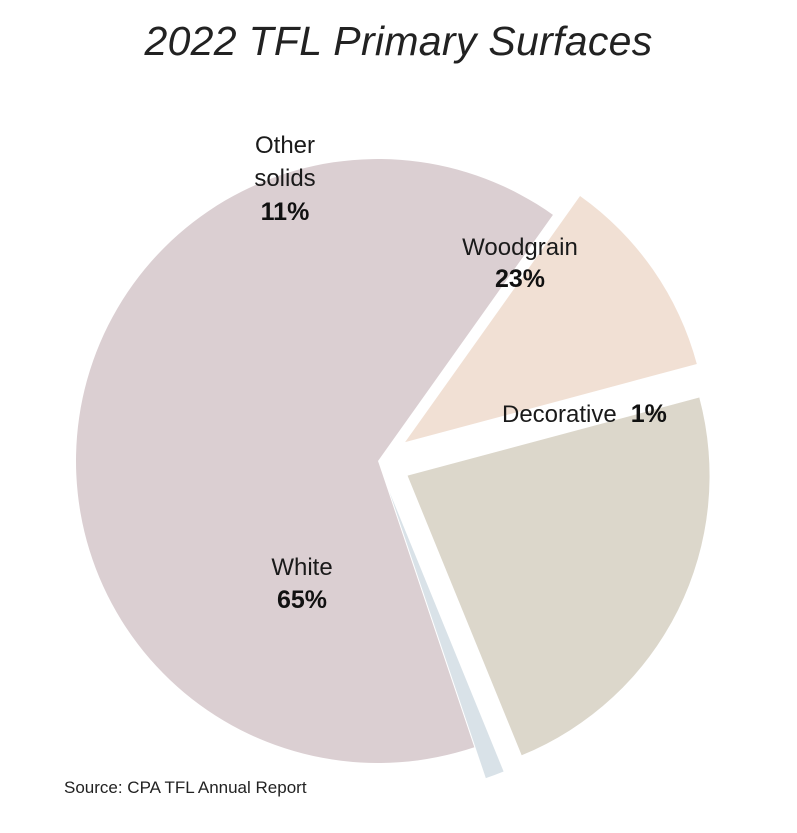 The image size is (797, 833). I want to click on slice-value-woodgrain: 23%, so click(520, 279).